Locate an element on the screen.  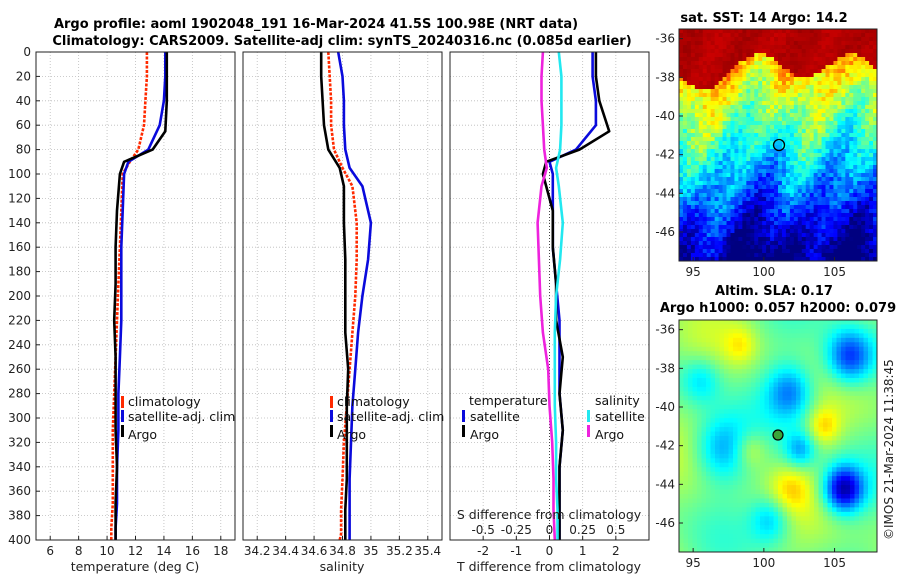
y-tick-label: 100 is located at coordinates (19, 174).